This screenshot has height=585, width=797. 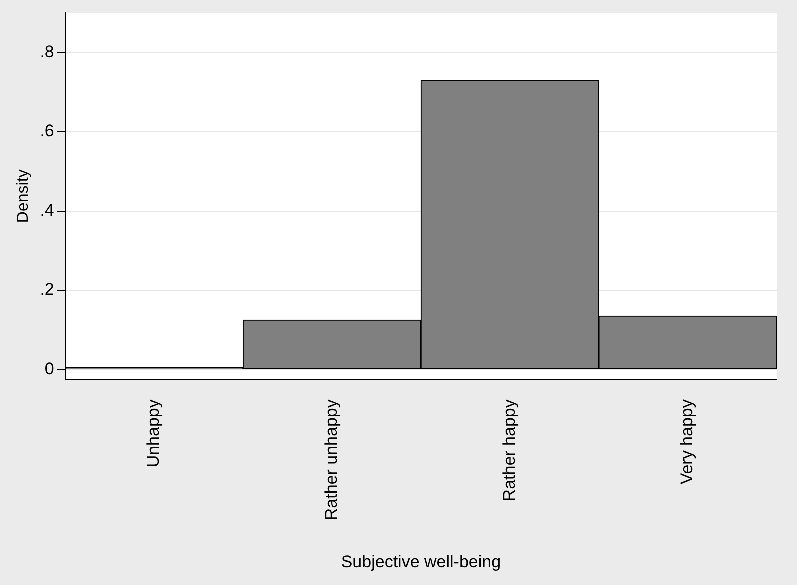 I want to click on y-tick-label: 0, so click(x=49, y=368).